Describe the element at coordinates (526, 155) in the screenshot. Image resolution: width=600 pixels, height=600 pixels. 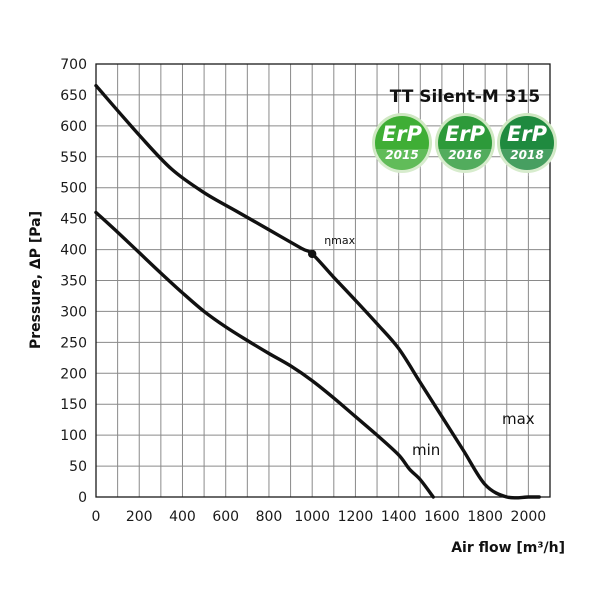
I see `badge-year: 2018` at that location.